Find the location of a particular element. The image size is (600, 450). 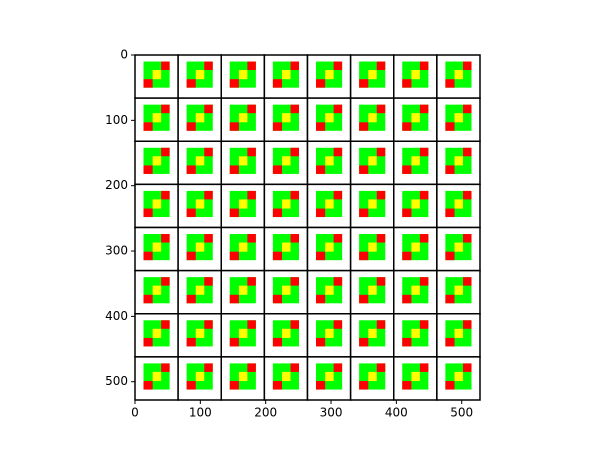

y-tick-label: 500 is located at coordinates (116, 381).